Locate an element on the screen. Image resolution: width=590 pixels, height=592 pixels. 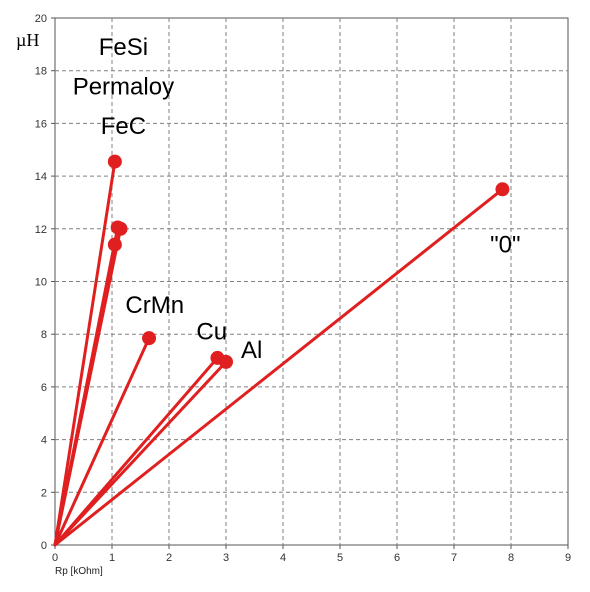
y-tick-label: 0 is located at coordinates (44, 546).